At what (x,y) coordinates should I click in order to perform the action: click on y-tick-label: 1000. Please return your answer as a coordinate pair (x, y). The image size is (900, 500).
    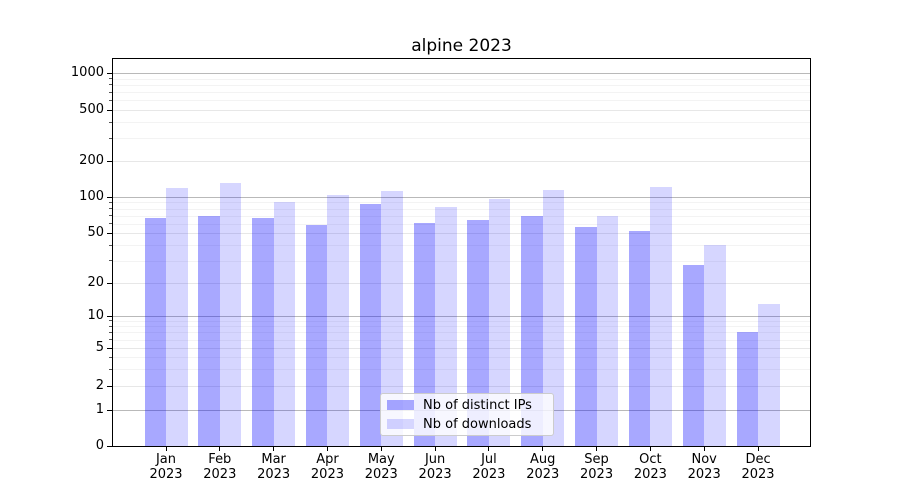
    Looking at the image, I should click on (87, 72).